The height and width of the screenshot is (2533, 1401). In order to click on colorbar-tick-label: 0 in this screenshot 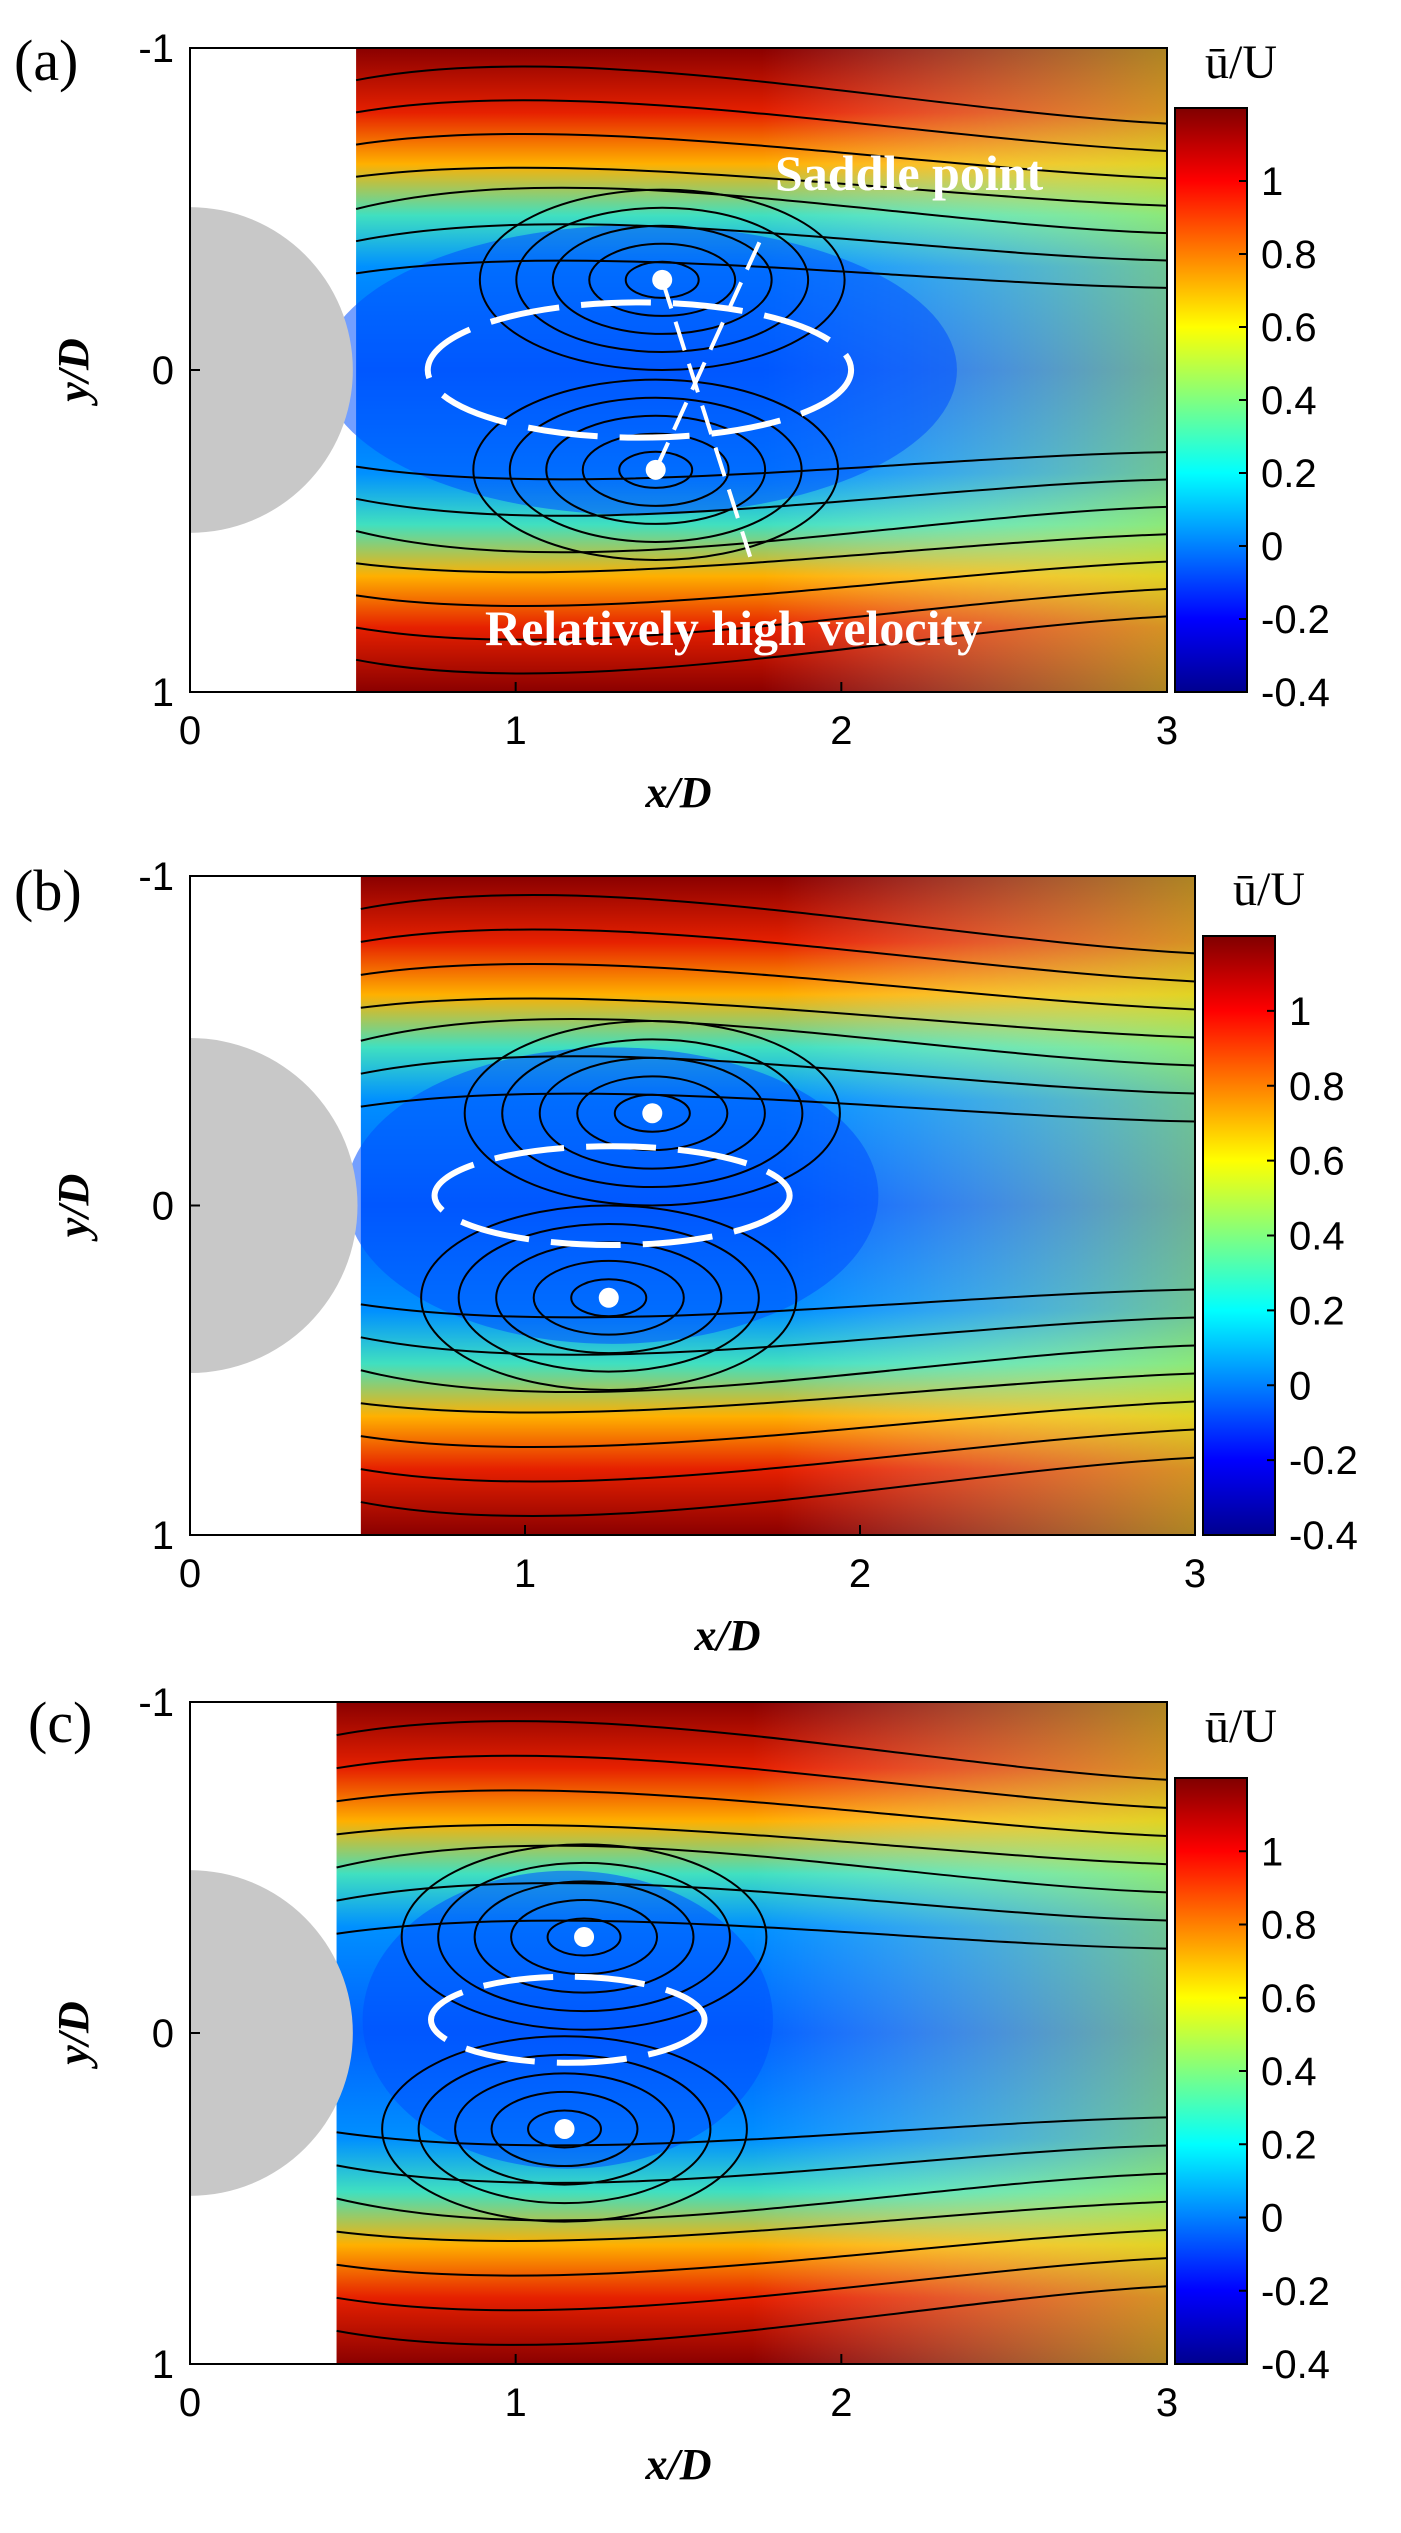, I will do `click(1272, 547)`.